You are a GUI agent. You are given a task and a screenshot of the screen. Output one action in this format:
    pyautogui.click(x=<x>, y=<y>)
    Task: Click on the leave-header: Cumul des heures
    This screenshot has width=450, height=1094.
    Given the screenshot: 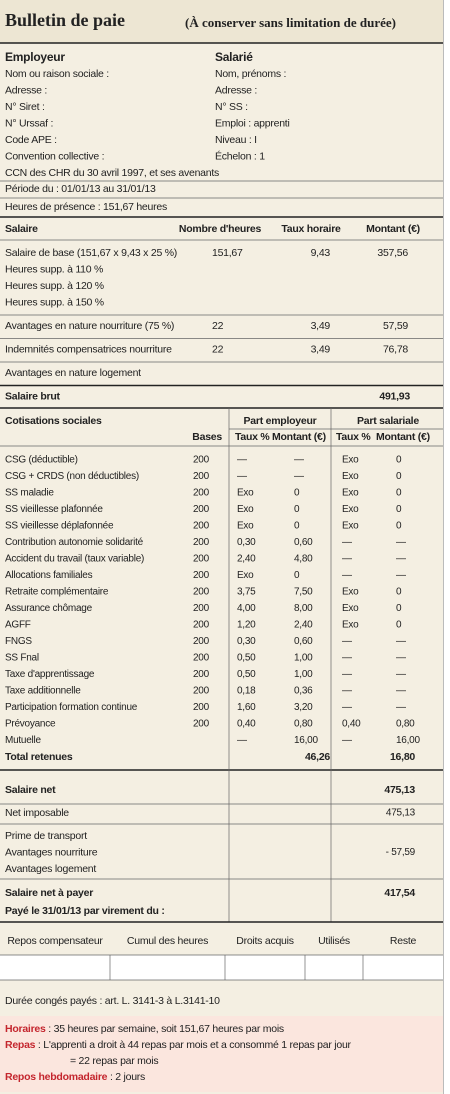 What is the action you would take?
    pyautogui.click(x=167, y=941)
    